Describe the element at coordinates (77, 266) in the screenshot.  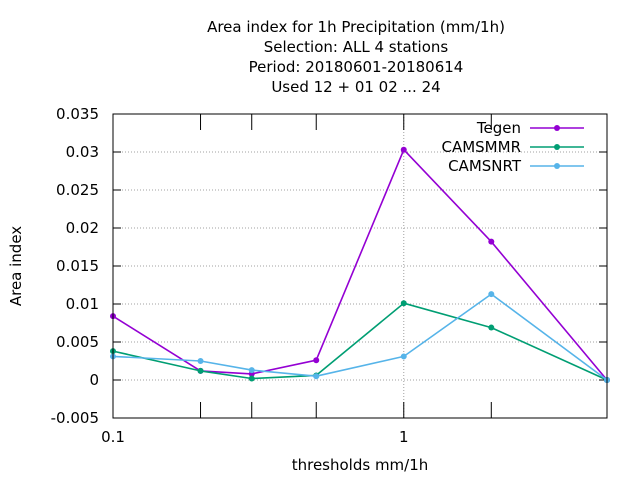
I see `y-tick-label: 0.015` at that location.